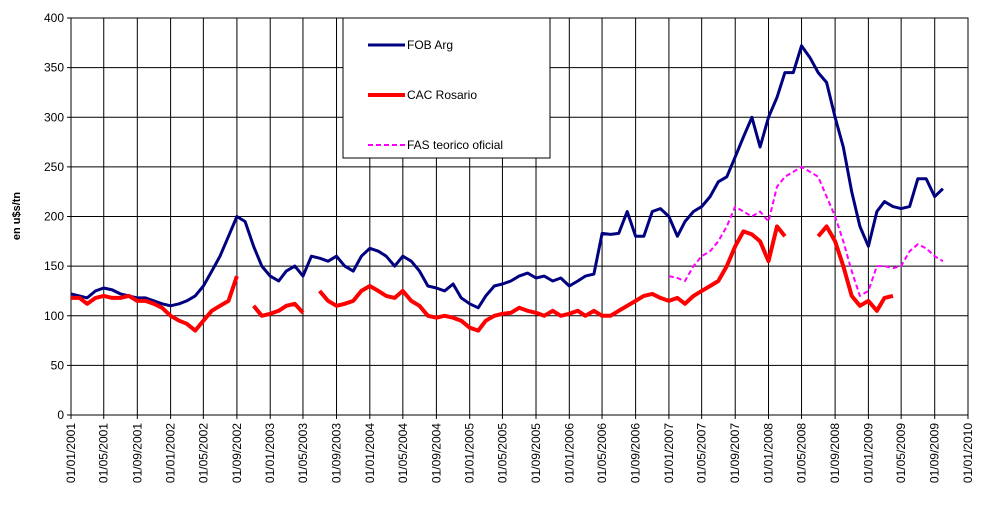 The height and width of the screenshot is (510, 990). What do you see at coordinates (669, 453) in the screenshot?
I see `x-tick-label: 01/01/2007` at bounding box center [669, 453].